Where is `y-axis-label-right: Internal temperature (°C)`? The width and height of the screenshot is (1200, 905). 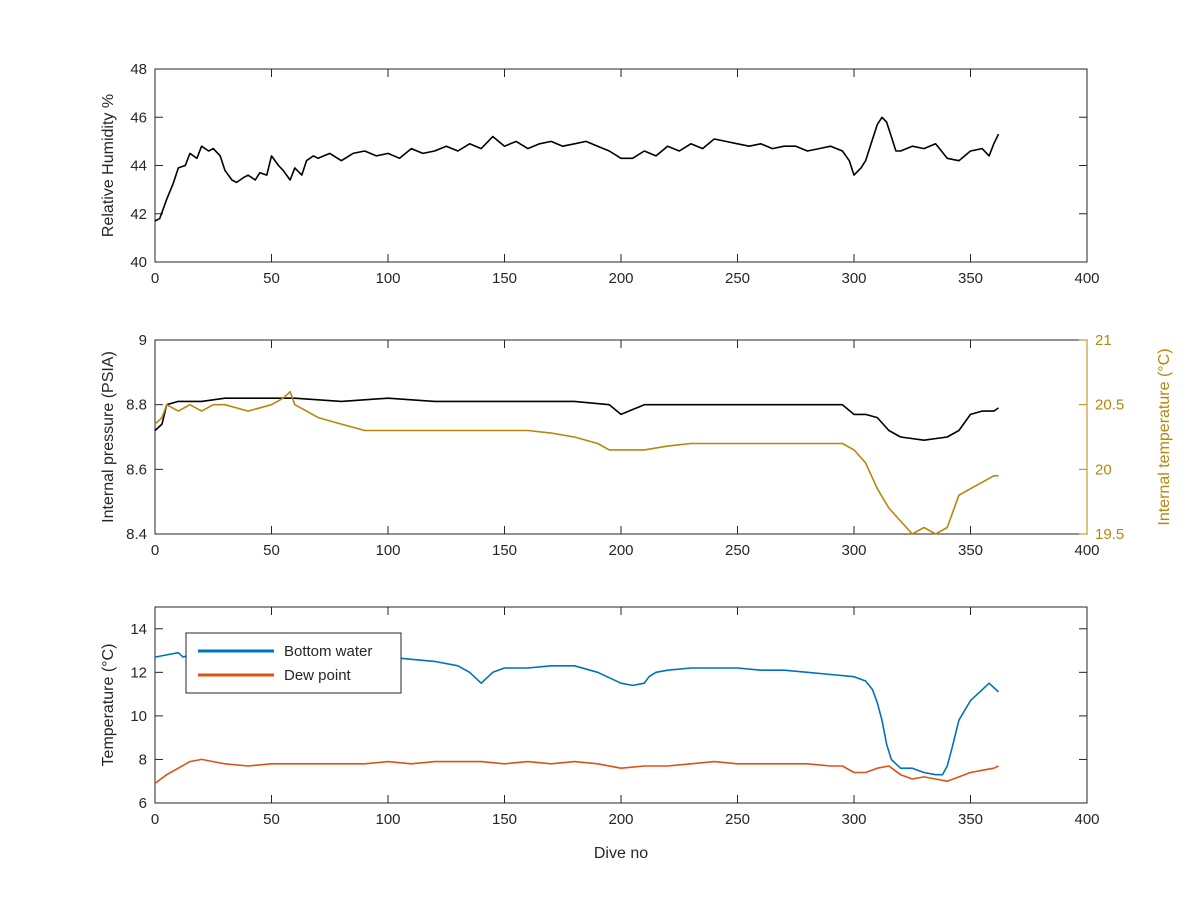 y-axis-label-right: Internal temperature (°C) is located at coordinates (1164, 436).